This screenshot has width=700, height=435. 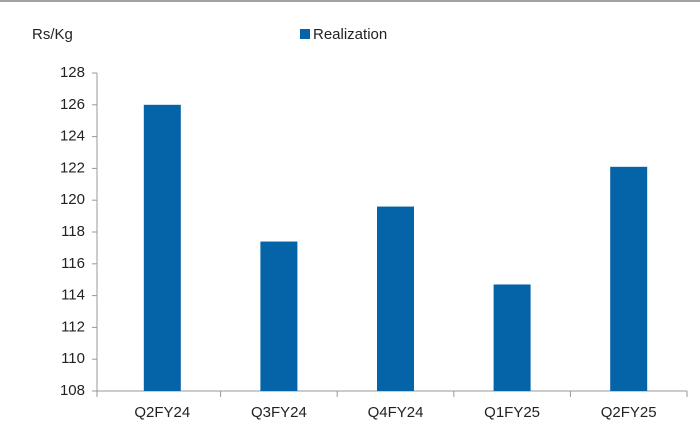 I want to click on x-tick-label: Q2FY24, so click(x=162, y=412).